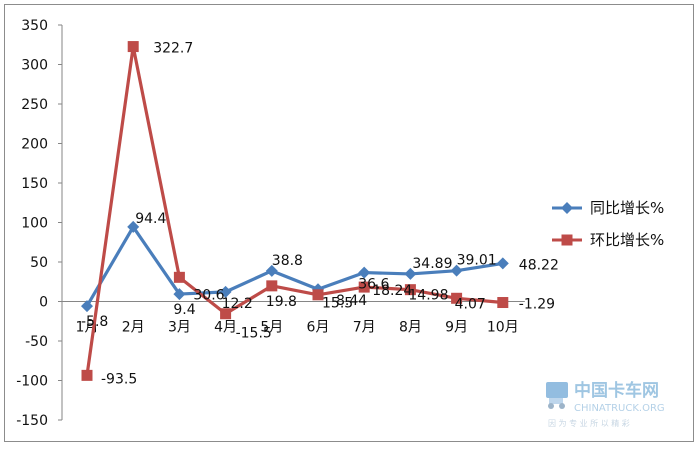 This screenshot has width=700, height=449. What do you see at coordinates (373, 285) in the screenshot?
I see `data-label: 36.6` at bounding box center [373, 285].